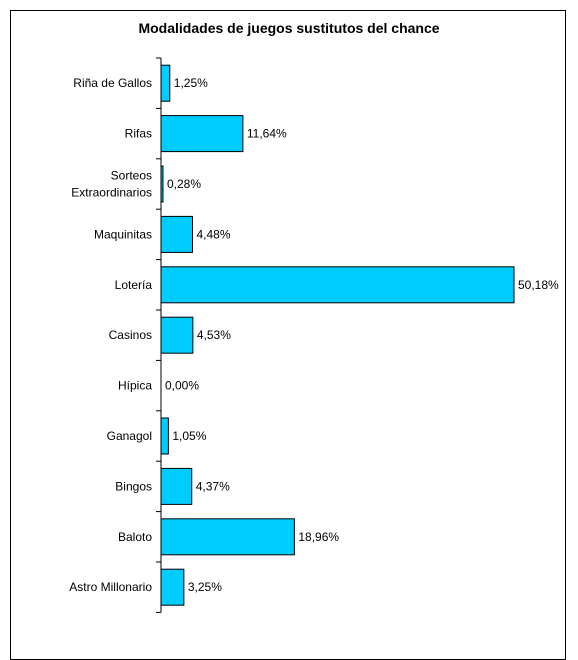 Image resolution: width=578 pixels, height=660 pixels. Describe the element at coordinates (189, 436) in the screenshot. I see `value-label: 1,05%` at that location.